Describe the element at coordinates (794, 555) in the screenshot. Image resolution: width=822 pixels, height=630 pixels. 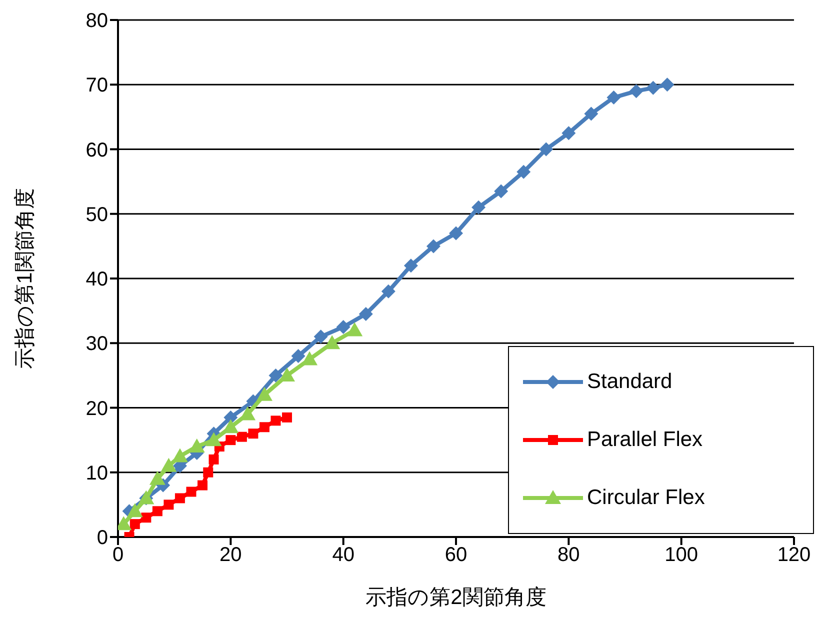
I see `x-tick-label: 120` at that location.